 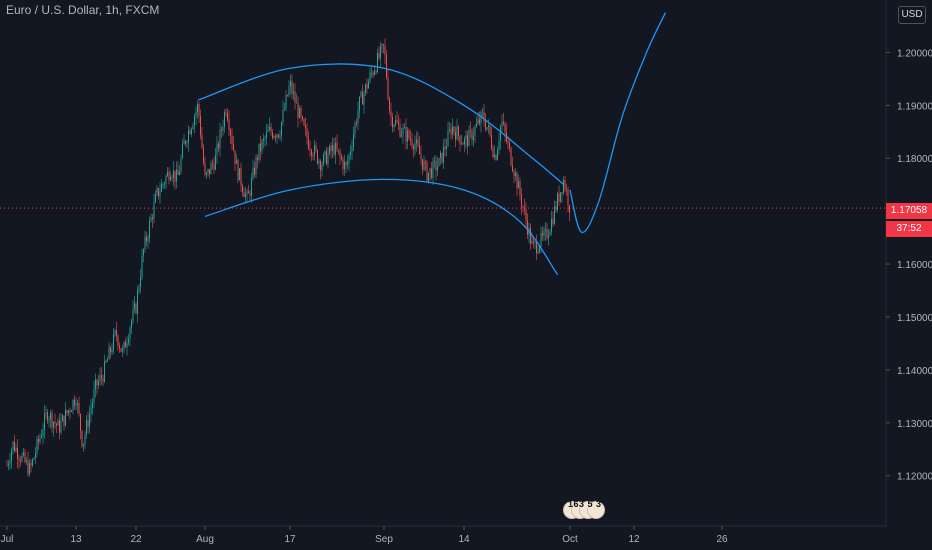 What do you see at coordinates (7, 539) in the screenshot?
I see `x-tick-label: Jul` at bounding box center [7, 539].